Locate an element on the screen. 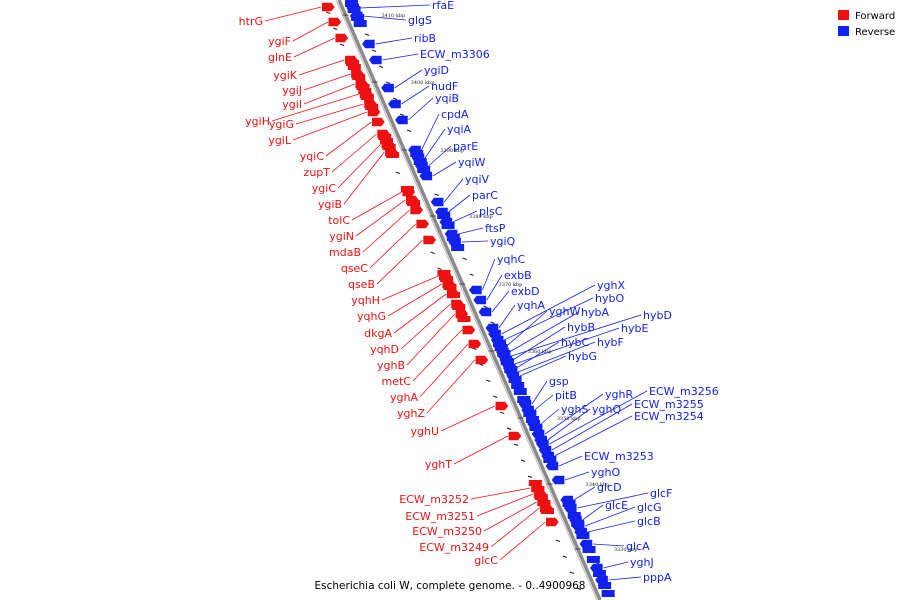  gene-connector-yqha is located at coordinates (507, 316).